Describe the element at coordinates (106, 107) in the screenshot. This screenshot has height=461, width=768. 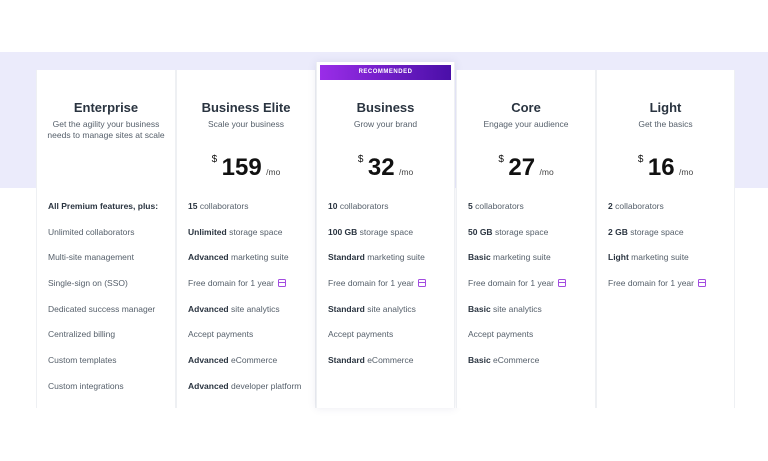
I see `plan-name: Enterprise` at that location.